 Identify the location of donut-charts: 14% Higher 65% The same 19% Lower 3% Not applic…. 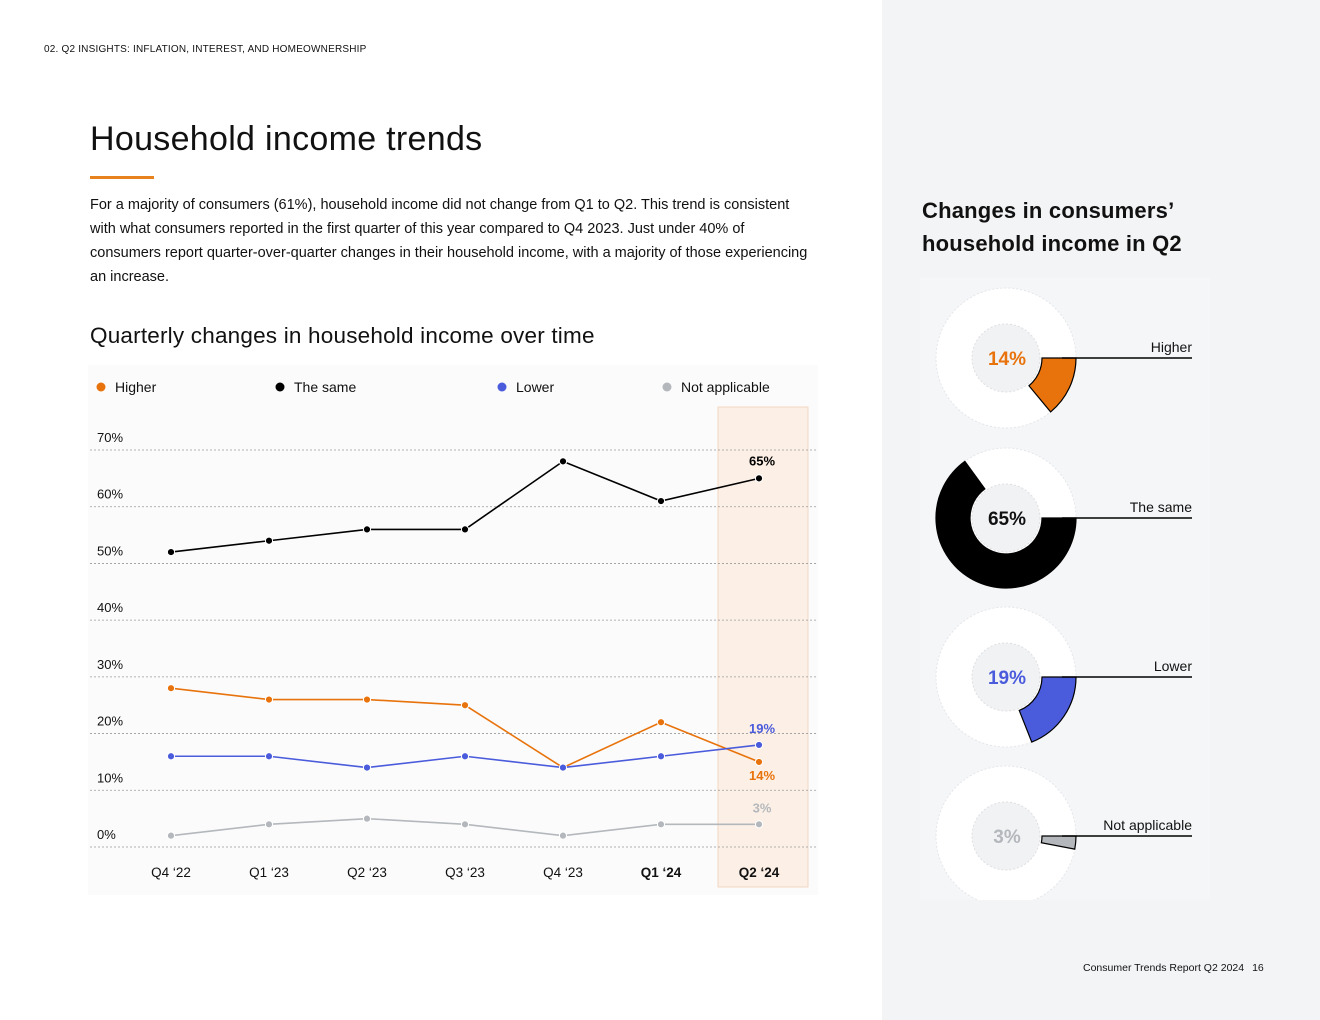
(1065, 589).